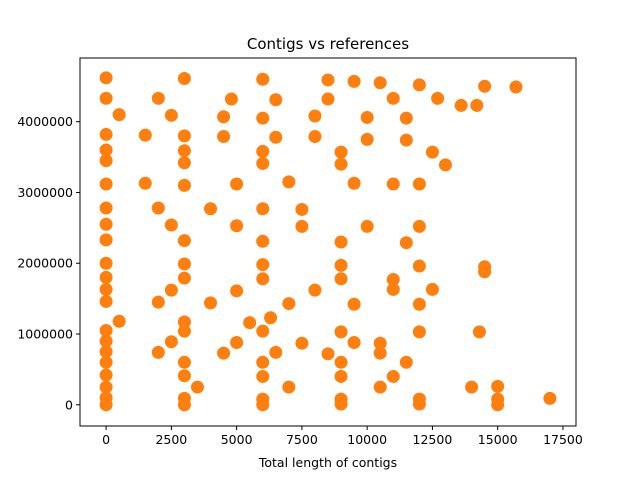  Describe the element at coordinates (327, 462) in the screenshot. I see `x-axis-label: Total length of contigs` at that location.